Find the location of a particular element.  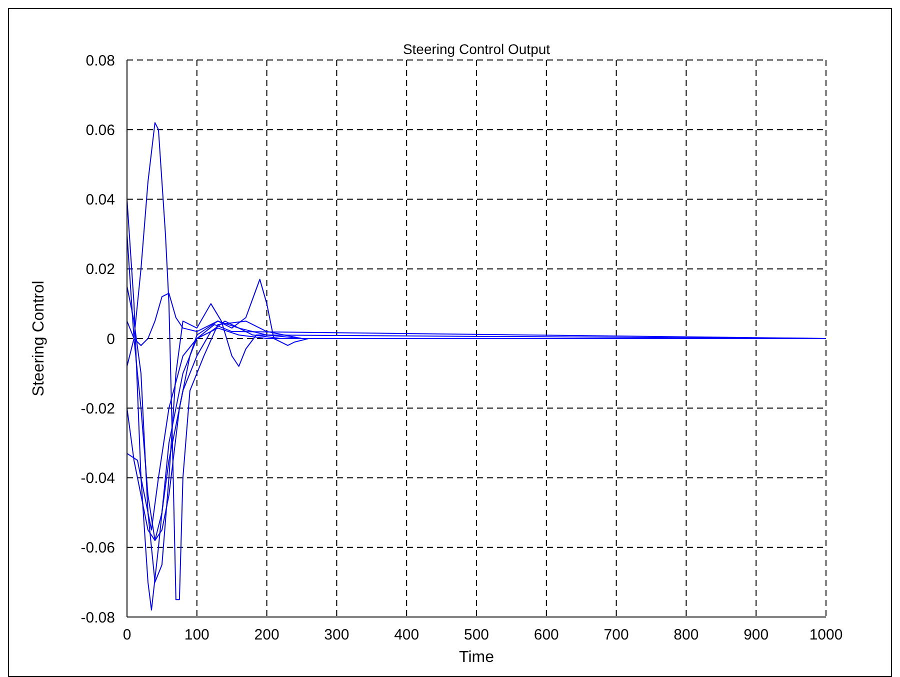

x-tick-label: 800 is located at coordinates (686, 635).